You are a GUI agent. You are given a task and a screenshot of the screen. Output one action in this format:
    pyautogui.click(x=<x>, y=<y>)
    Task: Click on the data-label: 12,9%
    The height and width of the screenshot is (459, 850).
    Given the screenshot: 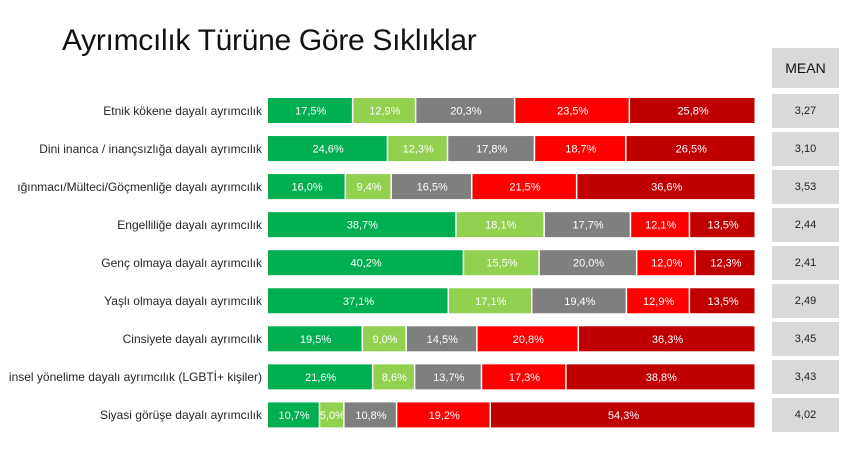 What is the action you would take?
    pyautogui.click(x=384, y=112)
    